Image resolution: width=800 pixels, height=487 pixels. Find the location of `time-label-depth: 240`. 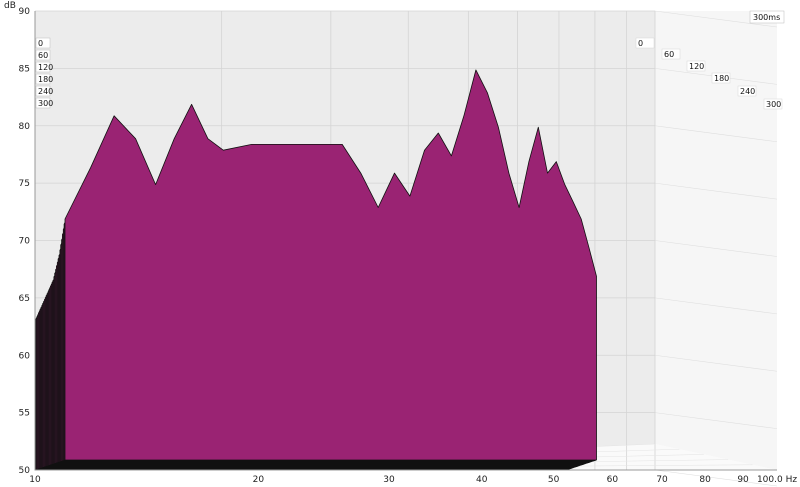

time-label-depth: 240 is located at coordinates (747, 91).